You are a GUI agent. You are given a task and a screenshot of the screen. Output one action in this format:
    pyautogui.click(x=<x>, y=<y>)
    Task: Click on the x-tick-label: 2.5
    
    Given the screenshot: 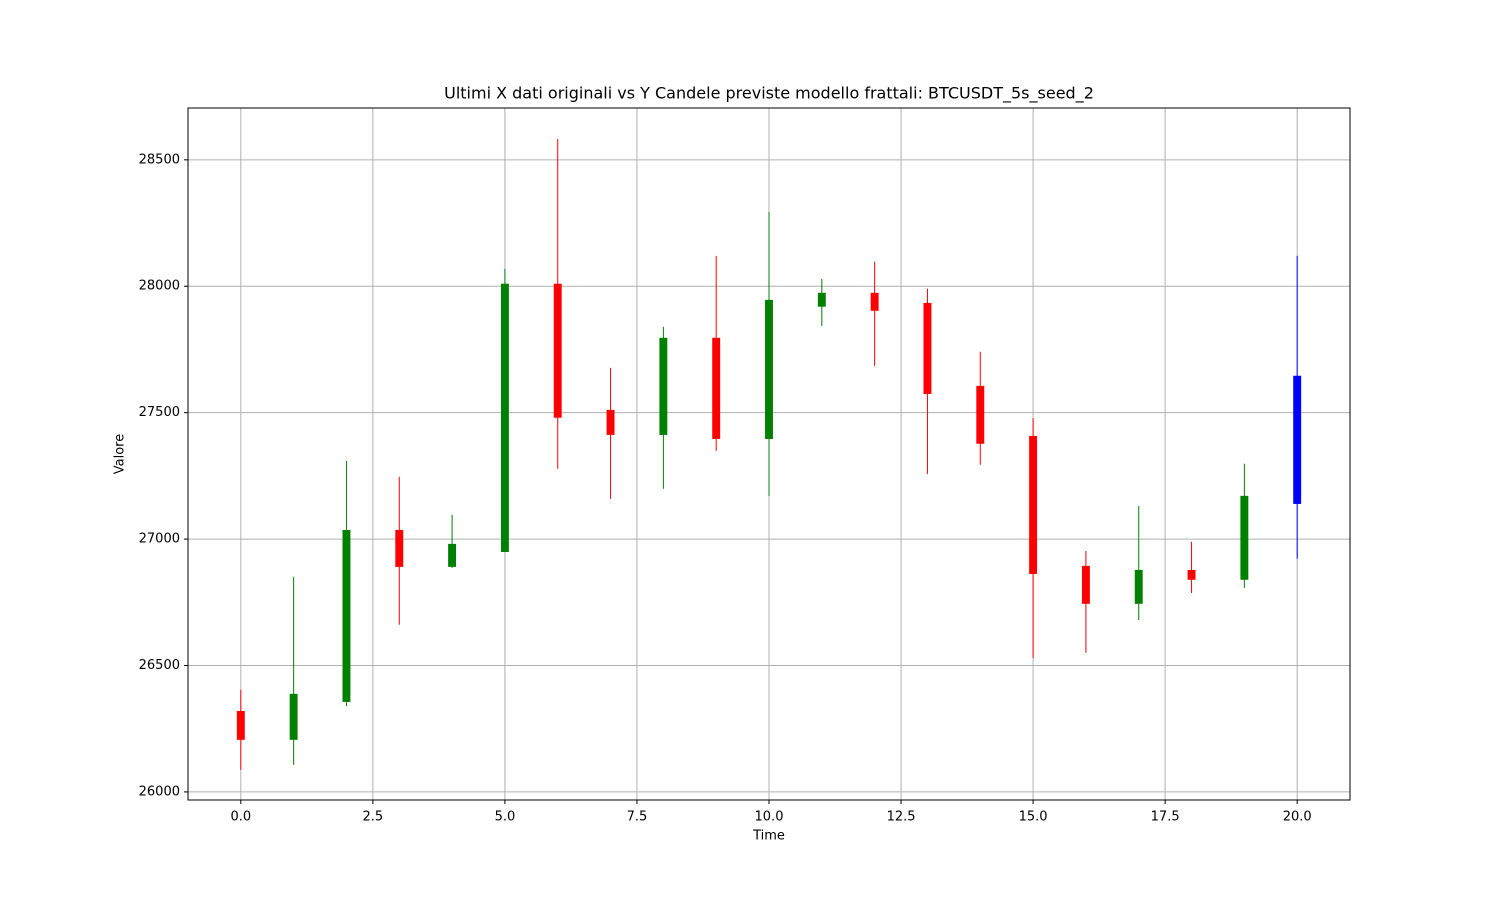 What is the action you would take?
    pyautogui.click(x=373, y=817)
    